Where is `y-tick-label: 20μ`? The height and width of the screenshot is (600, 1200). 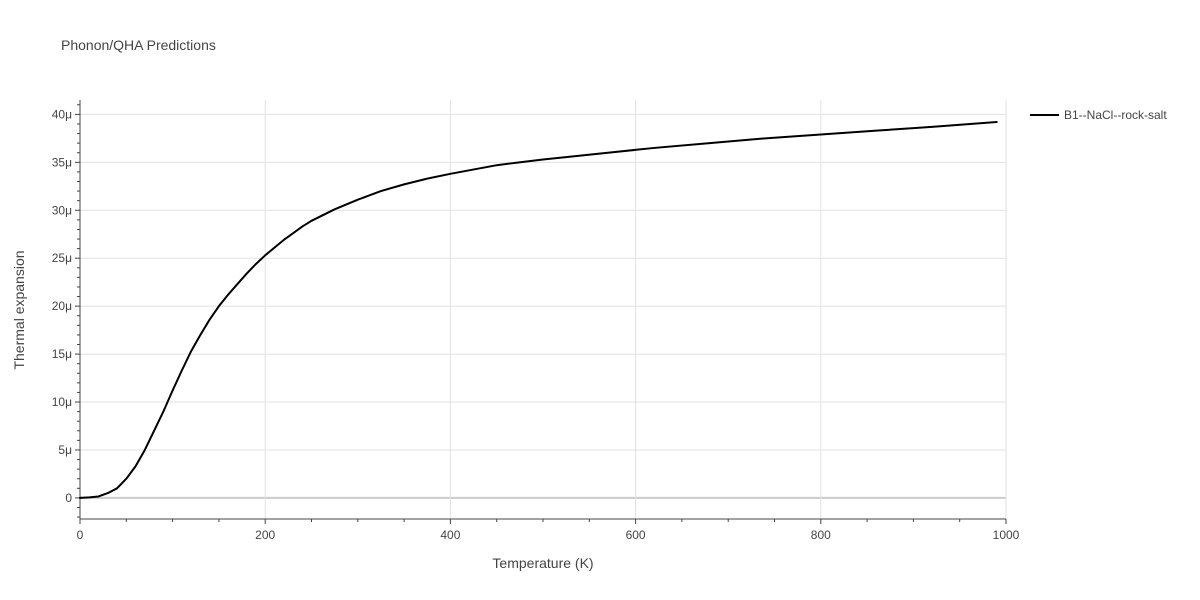 y-tick-label: 20μ is located at coordinates (62, 306).